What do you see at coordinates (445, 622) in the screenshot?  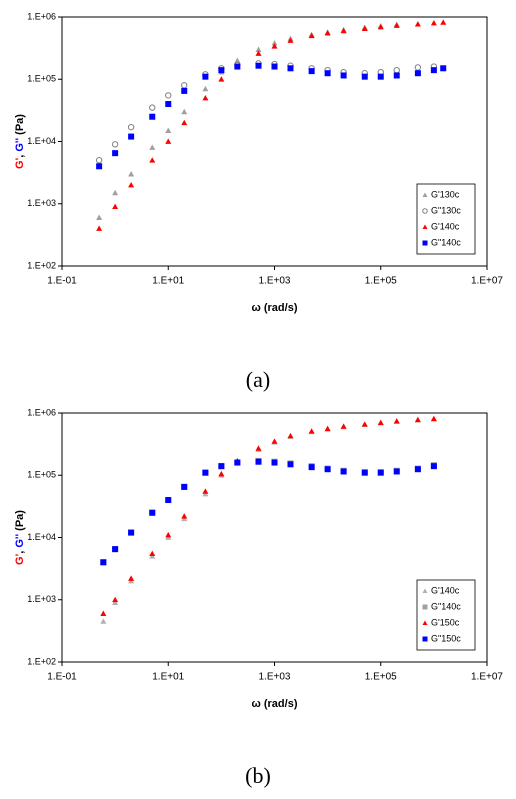 I see `legend-label: G'150c` at bounding box center [445, 622].